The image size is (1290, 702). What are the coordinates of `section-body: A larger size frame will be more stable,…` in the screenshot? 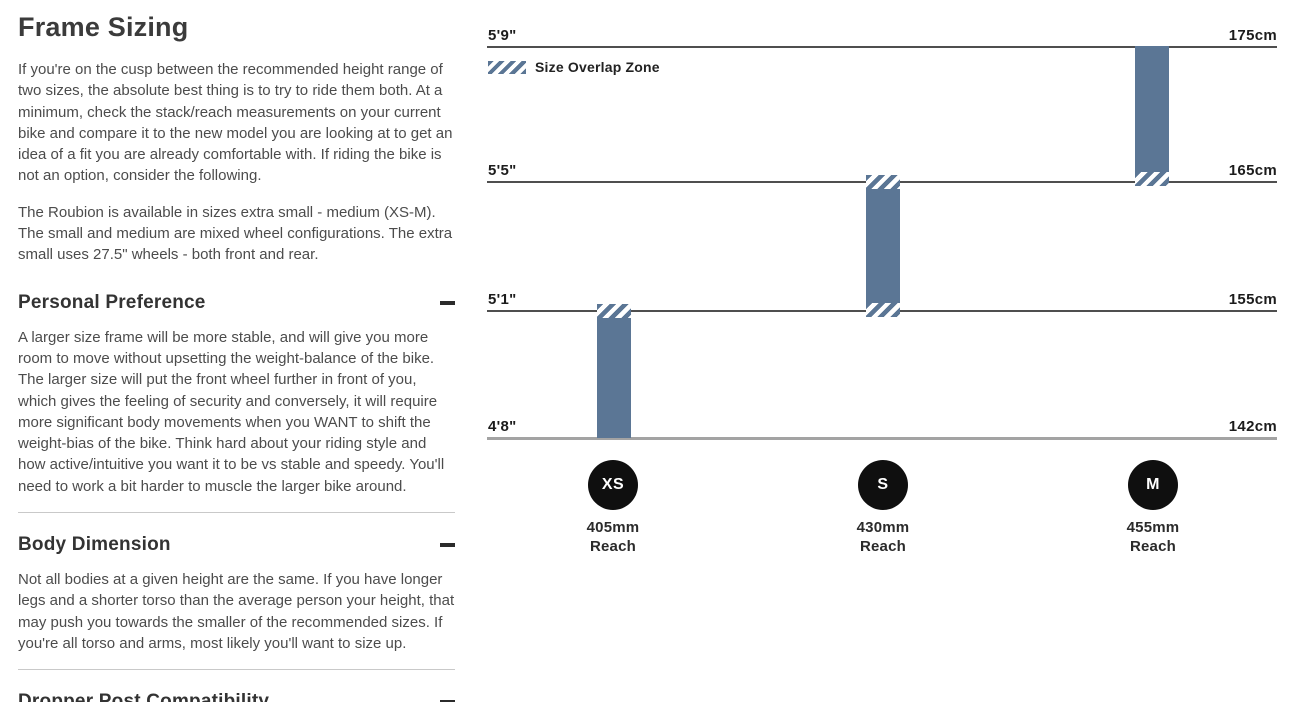 It's located at (231, 411).